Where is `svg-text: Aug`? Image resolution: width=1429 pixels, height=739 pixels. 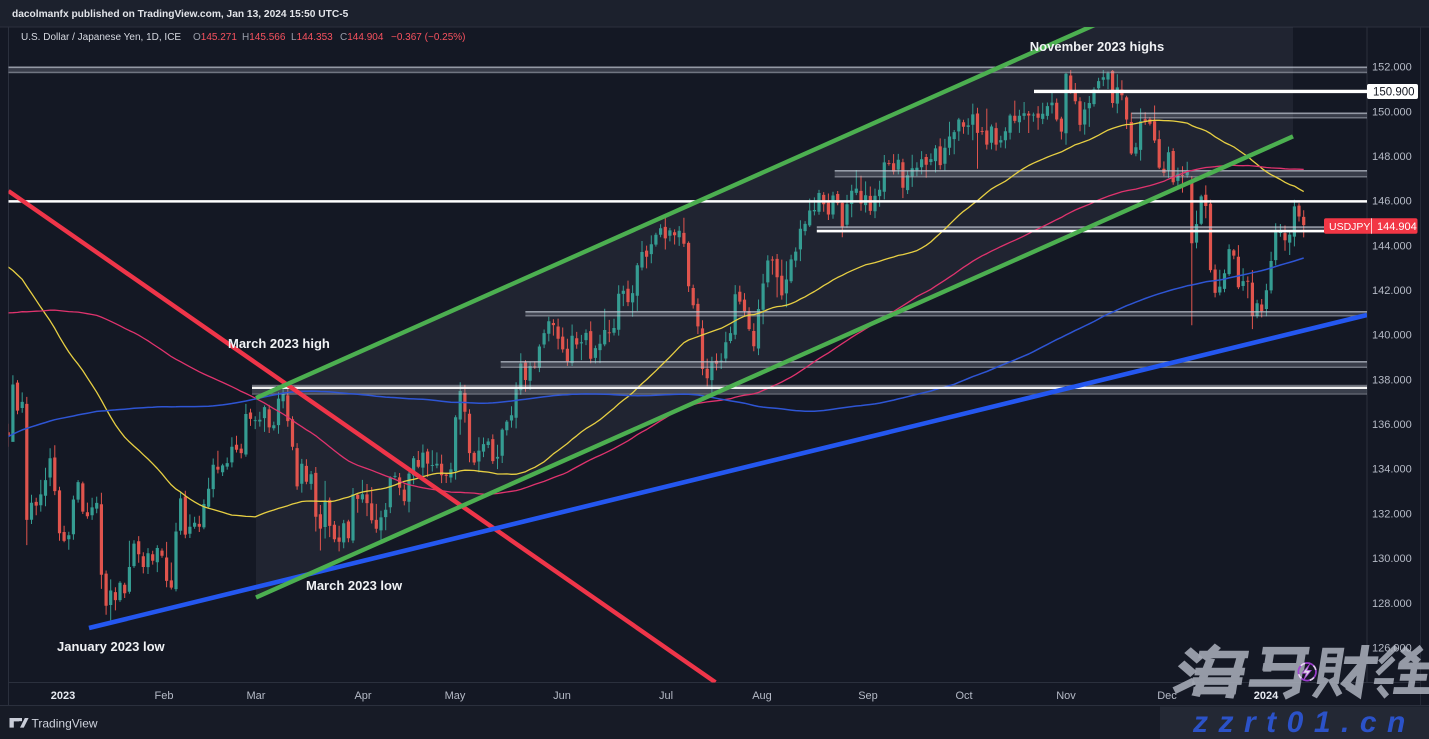
svg-text: Aug is located at coordinates (762, 696).